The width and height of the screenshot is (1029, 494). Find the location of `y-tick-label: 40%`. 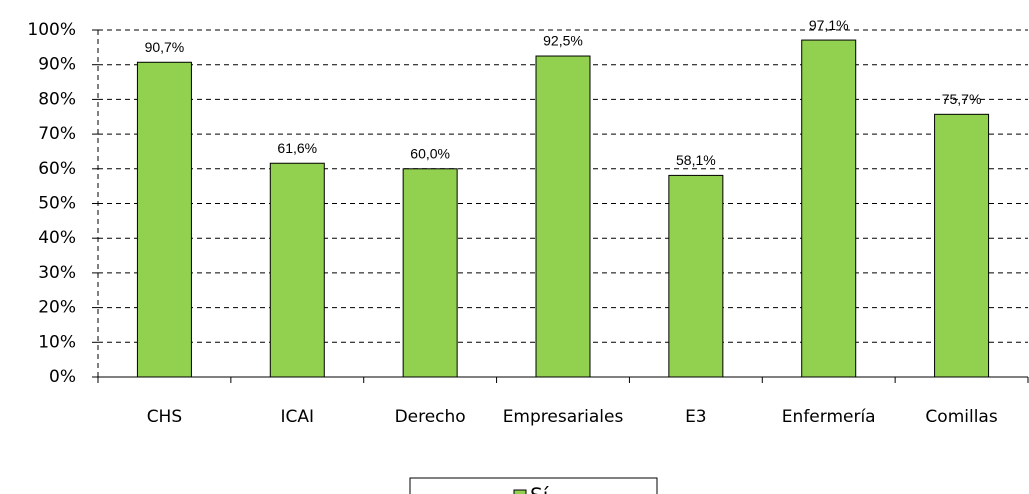

y-tick-label: 40% is located at coordinates (57, 238).